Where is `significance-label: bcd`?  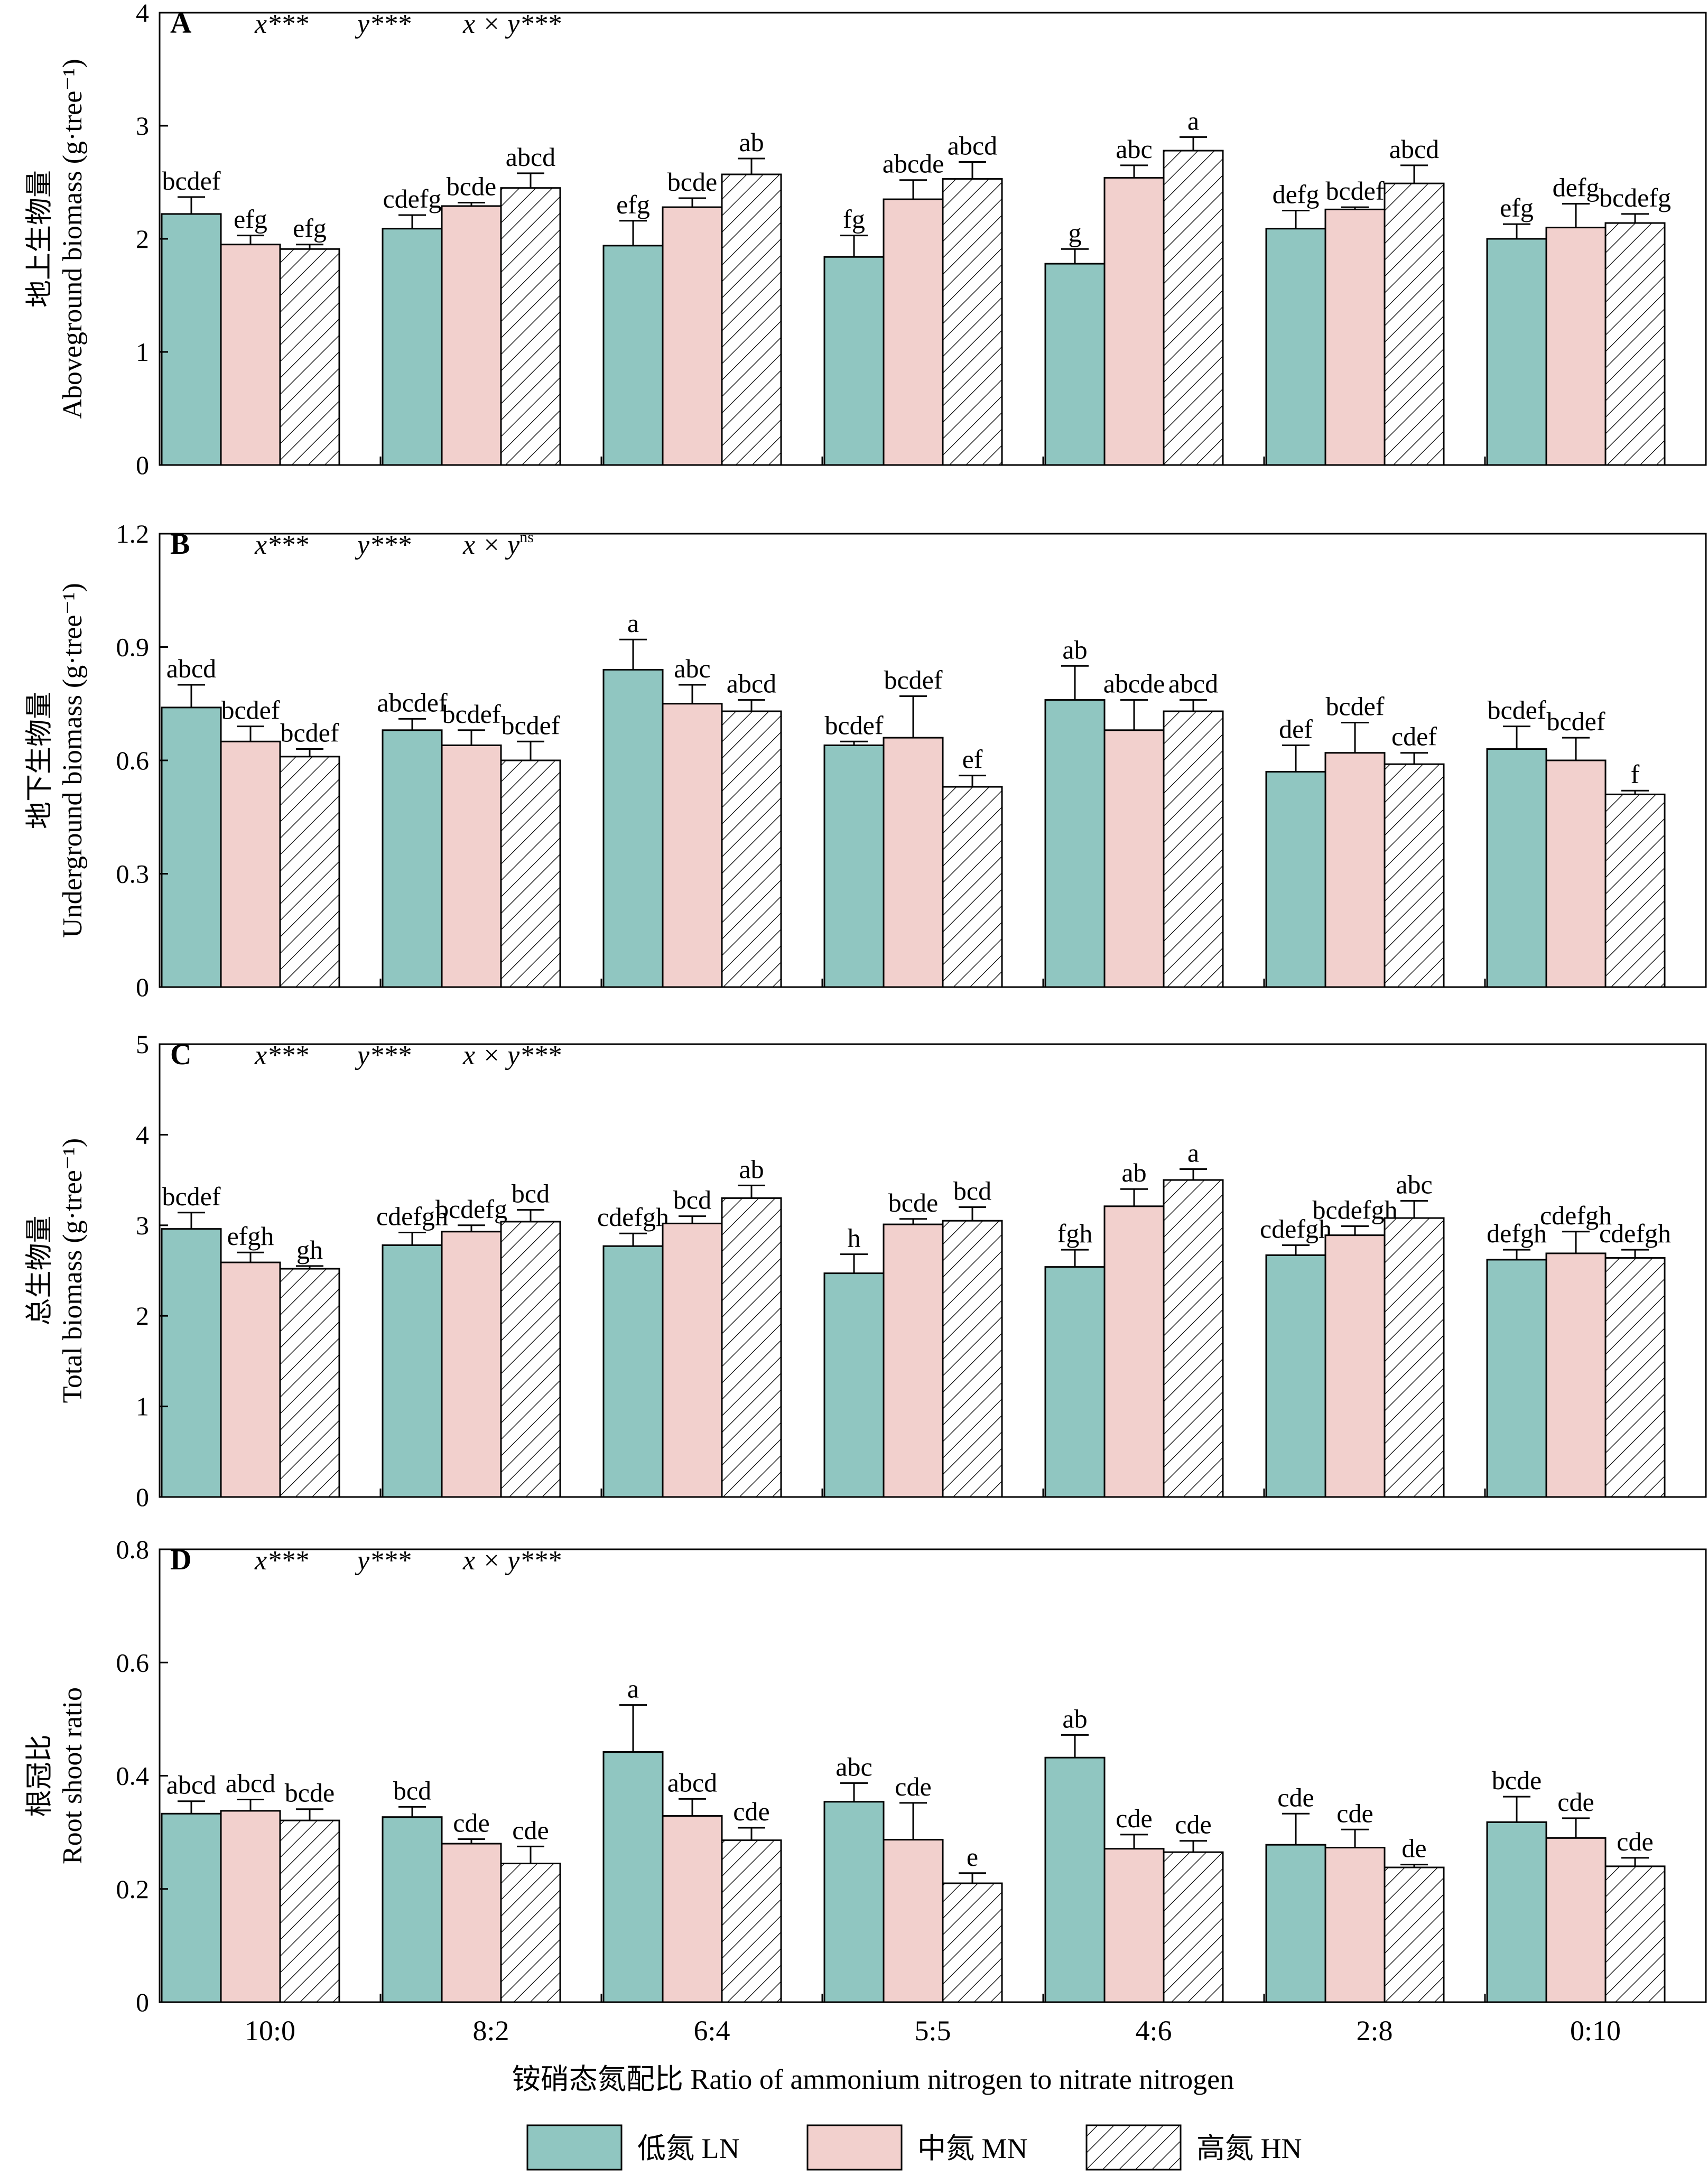 significance-label: bcd is located at coordinates (692, 1200).